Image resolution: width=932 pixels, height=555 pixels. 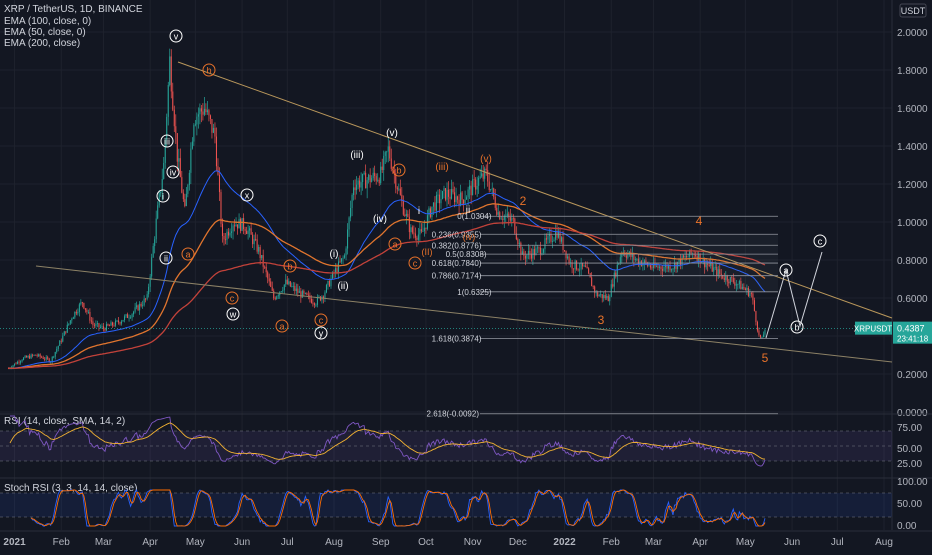 What do you see at coordinates (820, 241) in the screenshot?
I see `wave-circle-proj-c` at bounding box center [820, 241].